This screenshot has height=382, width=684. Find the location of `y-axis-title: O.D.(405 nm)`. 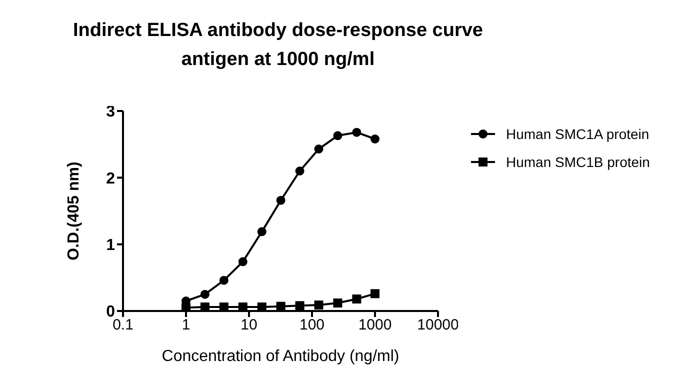

y-axis-title: O.D.(405 nm) is located at coordinates (74, 211).